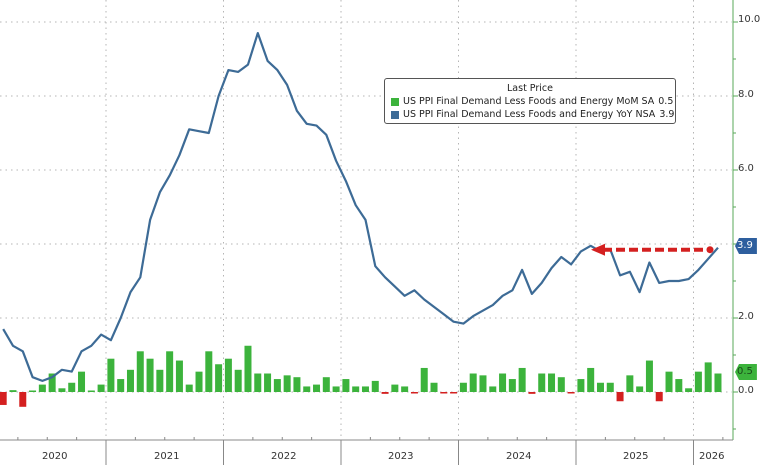 This screenshot has width=760, height=465. What do you see at coordinates (361, 376) in the screenshot?
I see `mom-bars` at bounding box center [361, 376].